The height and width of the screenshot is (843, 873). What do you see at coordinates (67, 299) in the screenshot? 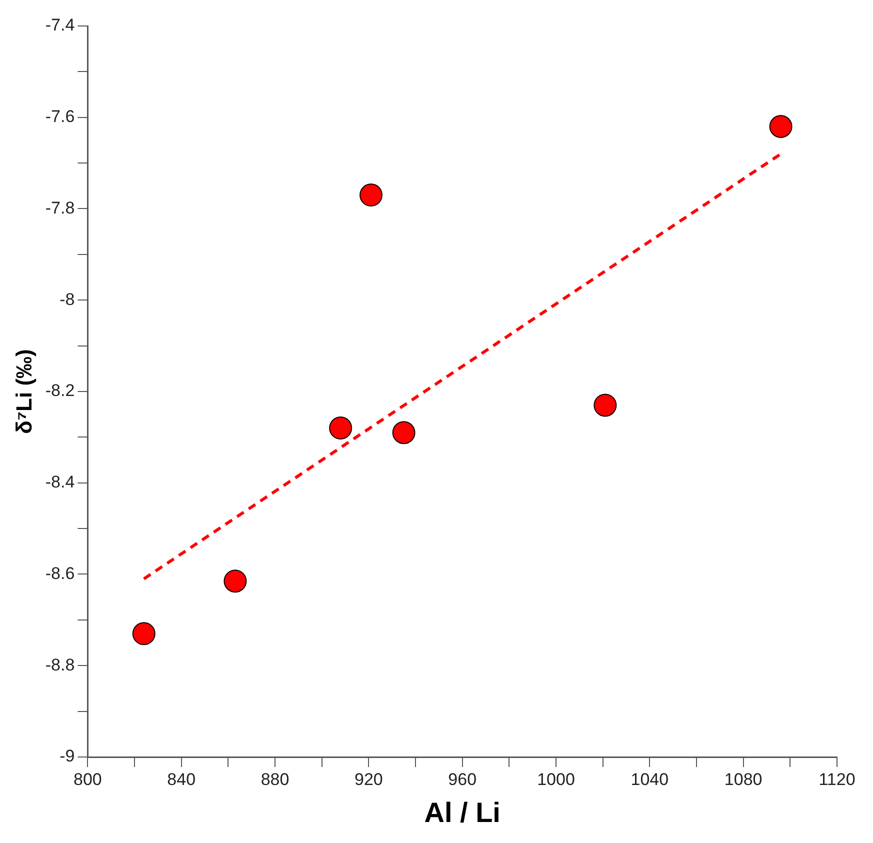
I see `y-tick-label: -8` at bounding box center [67, 299].